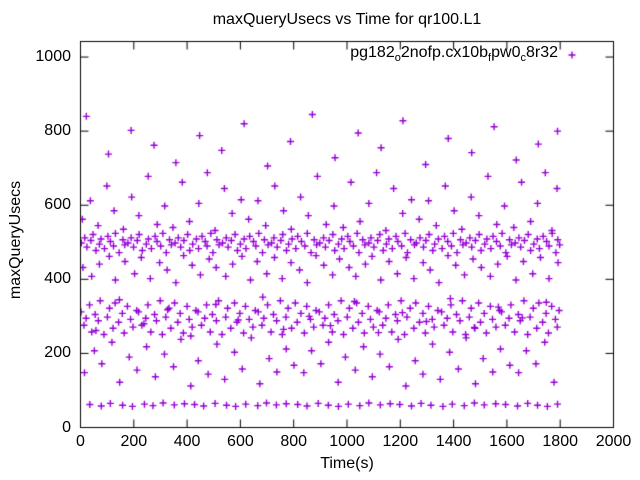 The width and height of the screenshot is (640, 480). Describe the element at coordinates (490, 58) in the screenshot. I see `legend-label-subscript: f` at that location.